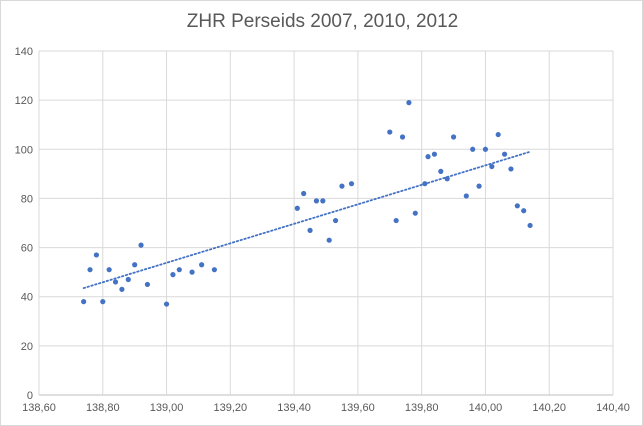  Describe the element at coordinates (24, 150) in the screenshot. I see `y-tick-label: 100` at that location.